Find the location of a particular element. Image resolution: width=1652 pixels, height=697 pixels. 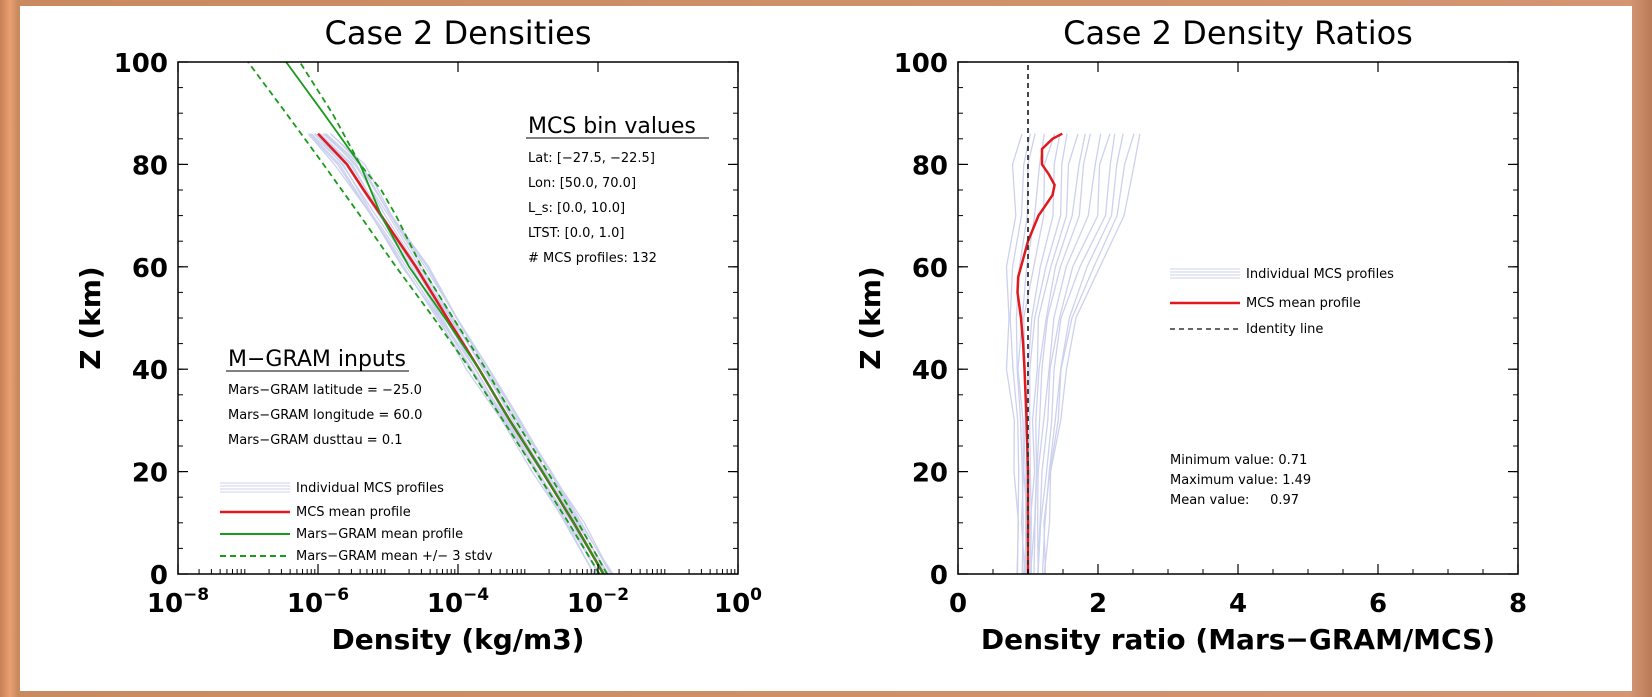

annotation-heading: M−GRAM inputs is located at coordinates (317, 359).